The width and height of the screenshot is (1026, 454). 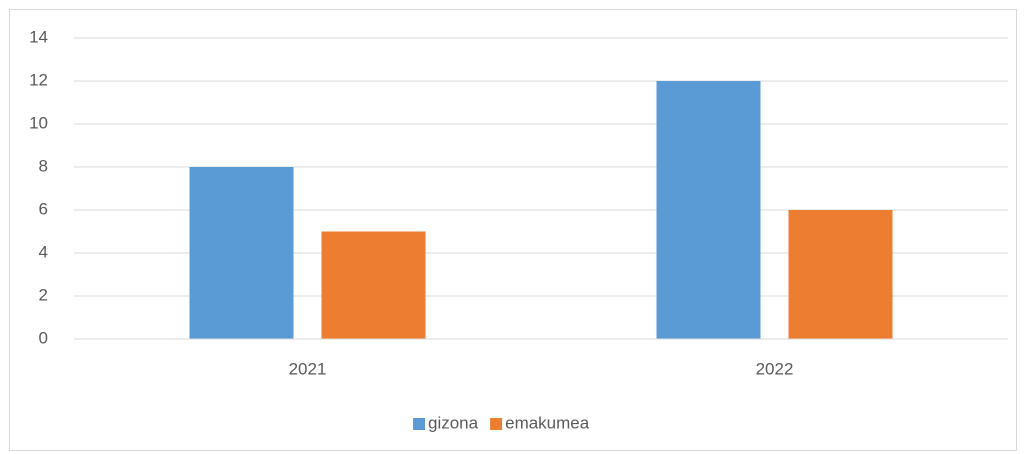 What do you see at coordinates (308, 368) in the screenshot?
I see `x-tick-label: 2021` at bounding box center [308, 368].